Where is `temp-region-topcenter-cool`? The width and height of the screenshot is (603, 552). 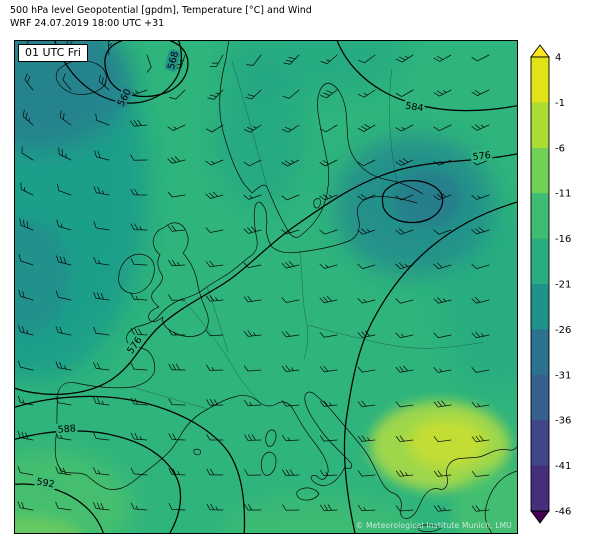
temp-region-topcenter-cool is located at coordinates (315, 67).